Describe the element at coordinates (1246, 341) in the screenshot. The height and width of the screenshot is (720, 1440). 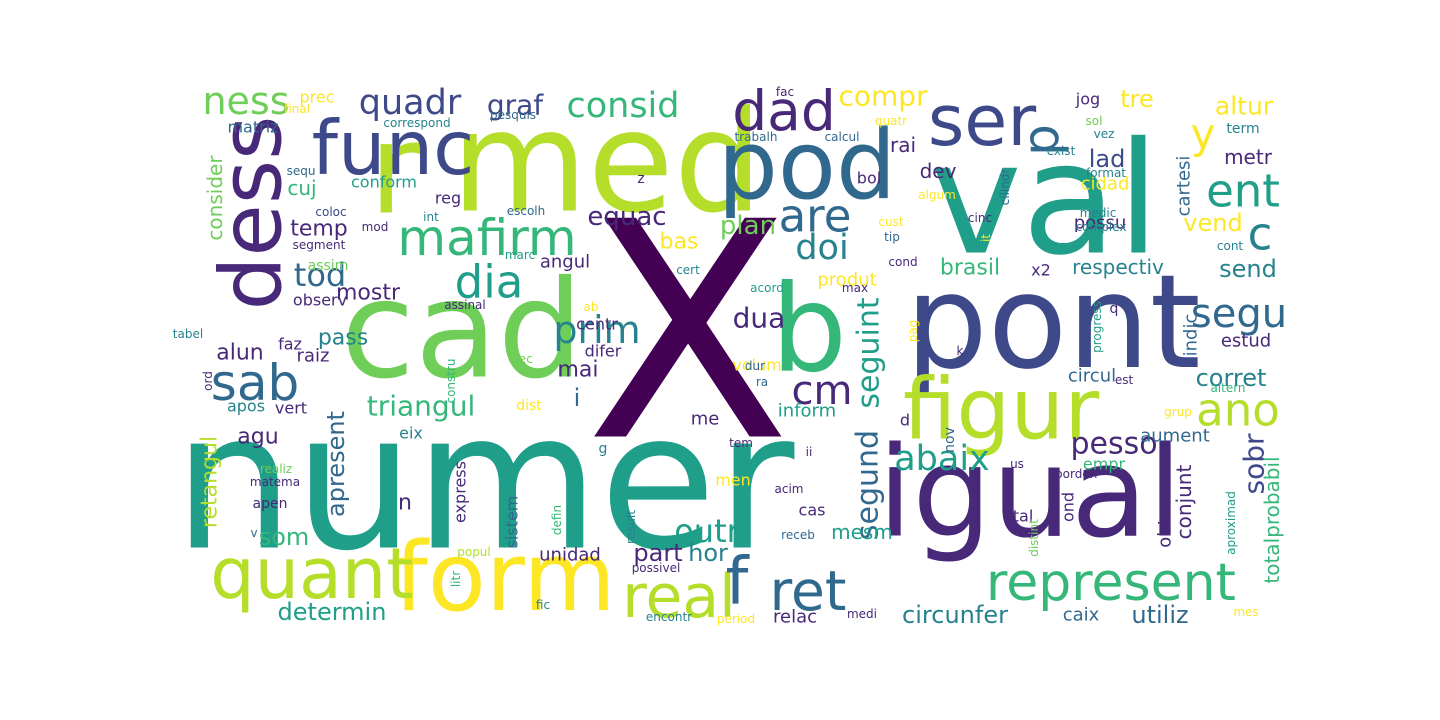
I see `cloud-word: estud` at that location.